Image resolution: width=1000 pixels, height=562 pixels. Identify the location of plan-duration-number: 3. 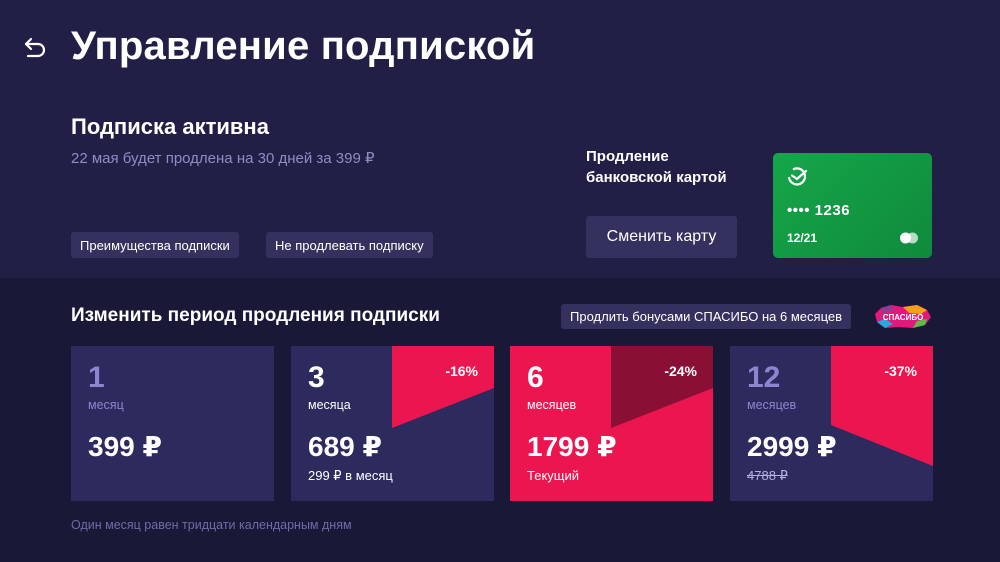
(316, 377).